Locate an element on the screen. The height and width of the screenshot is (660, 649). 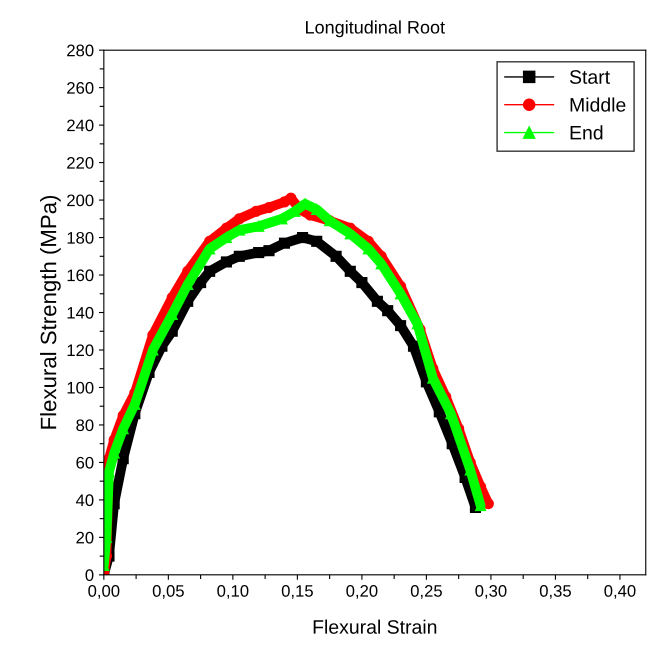
x-axis-title: Flexural Strain is located at coordinates (375, 627).